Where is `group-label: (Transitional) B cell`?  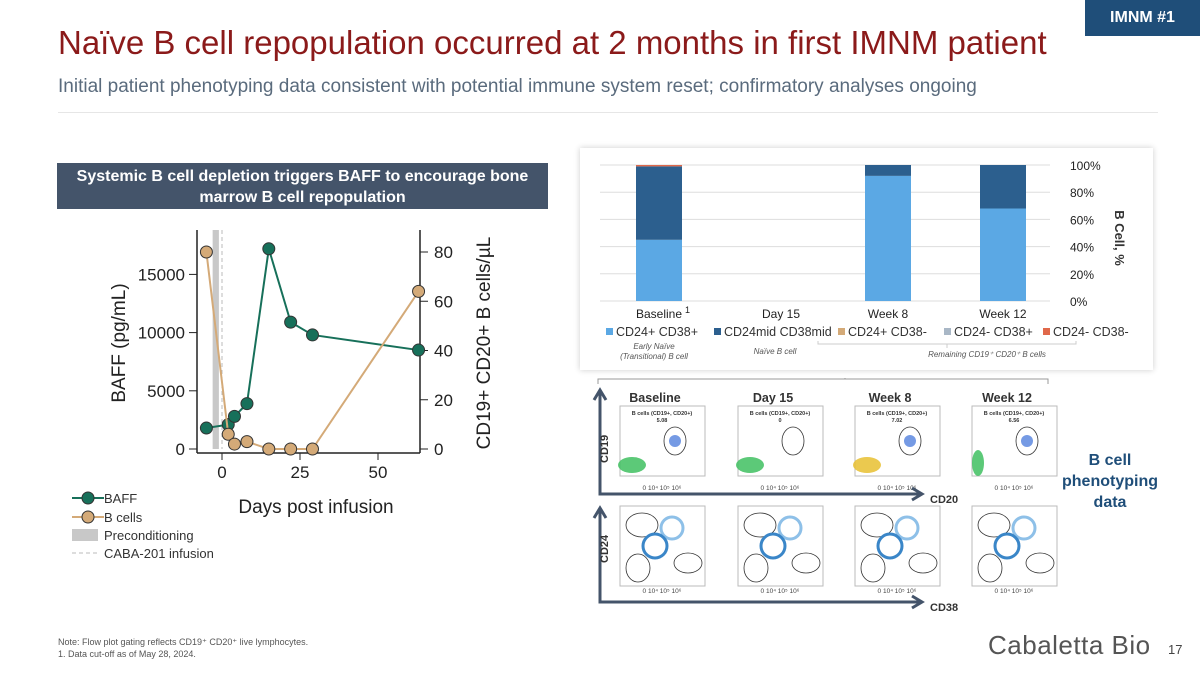
group-label: (Transitional) B cell is located at coordinates (654, 356).